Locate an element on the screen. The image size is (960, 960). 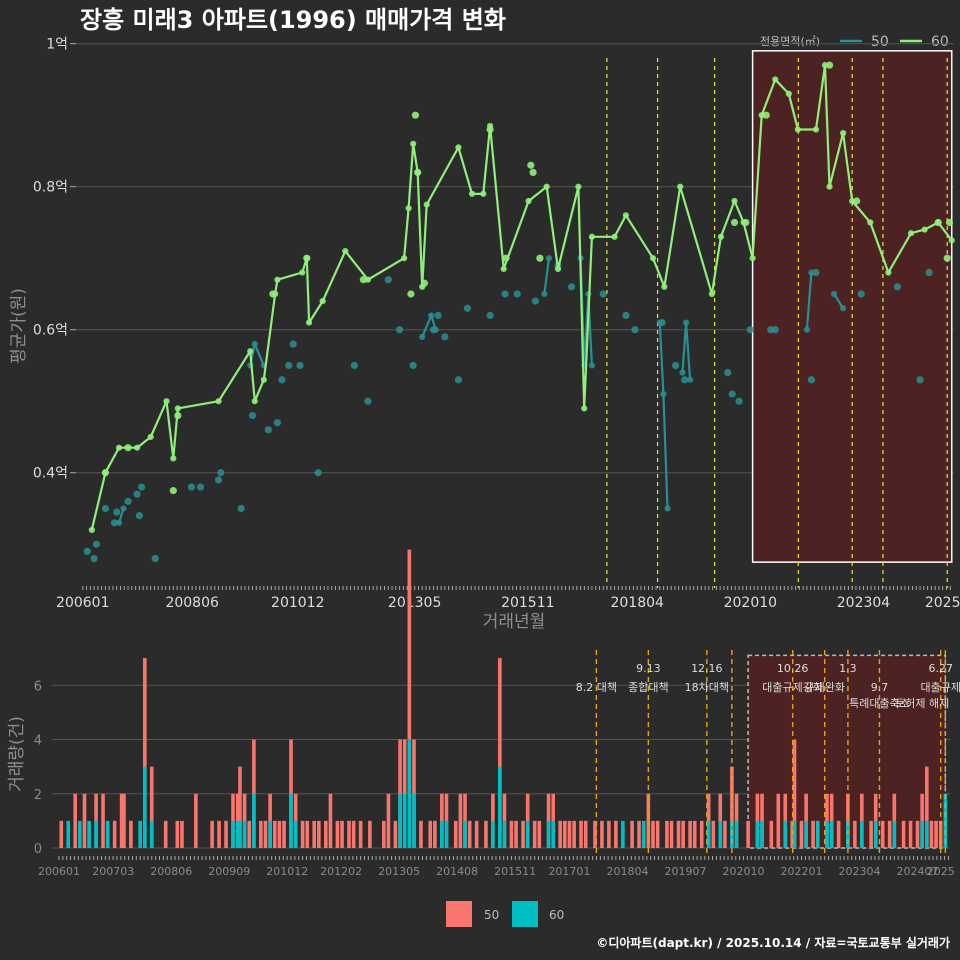
bottom-xtick-label-11: 201907 is located at coordinates (685, 871).